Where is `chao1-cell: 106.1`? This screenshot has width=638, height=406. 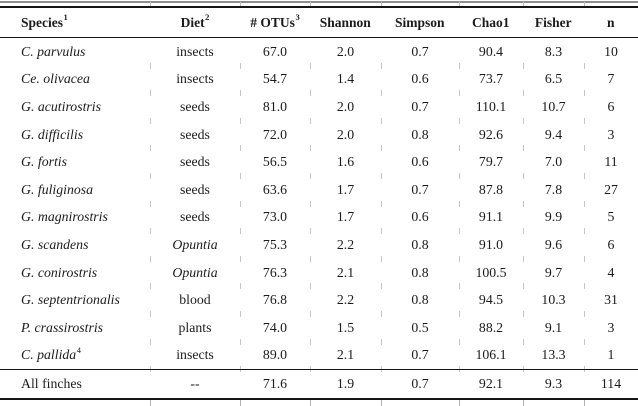
chao1-cell: 106.1 is located at coordinates (491, 357).